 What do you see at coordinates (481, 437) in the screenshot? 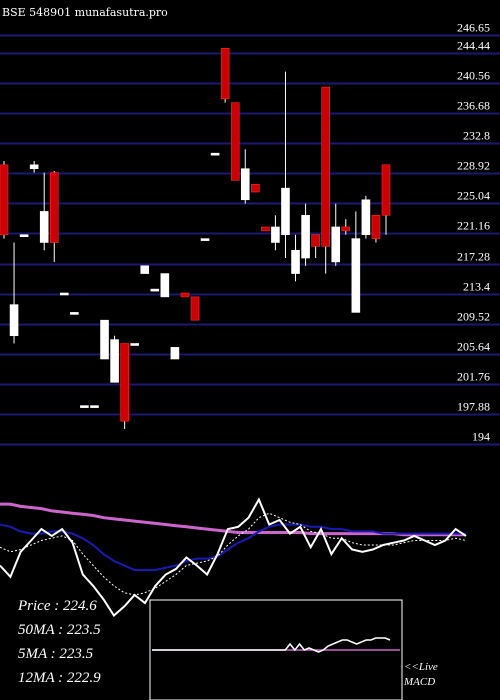
I see `y-tick-label: 194` at bounding box center [481, 437].